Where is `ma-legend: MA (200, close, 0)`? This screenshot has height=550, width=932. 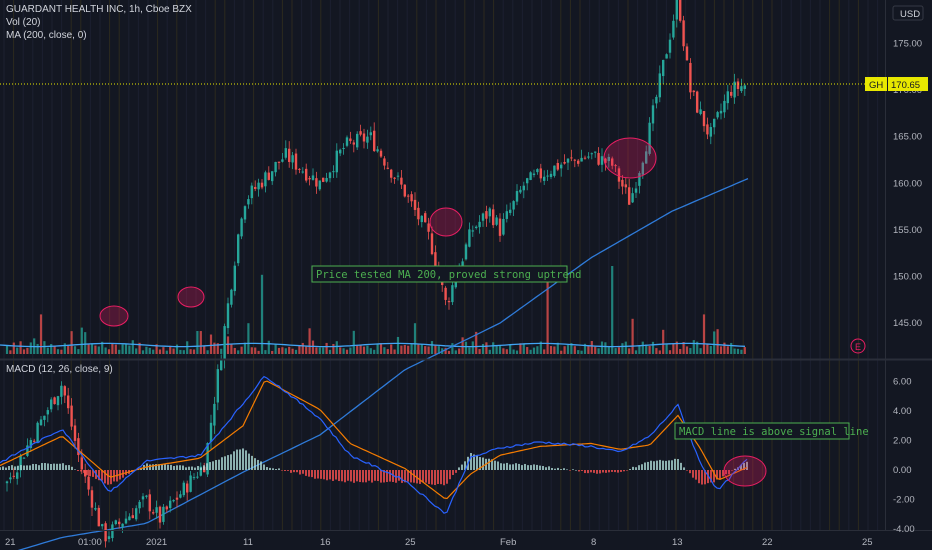
ma-legend: MA (200, close, 0) is located at coordinates (46, 35).